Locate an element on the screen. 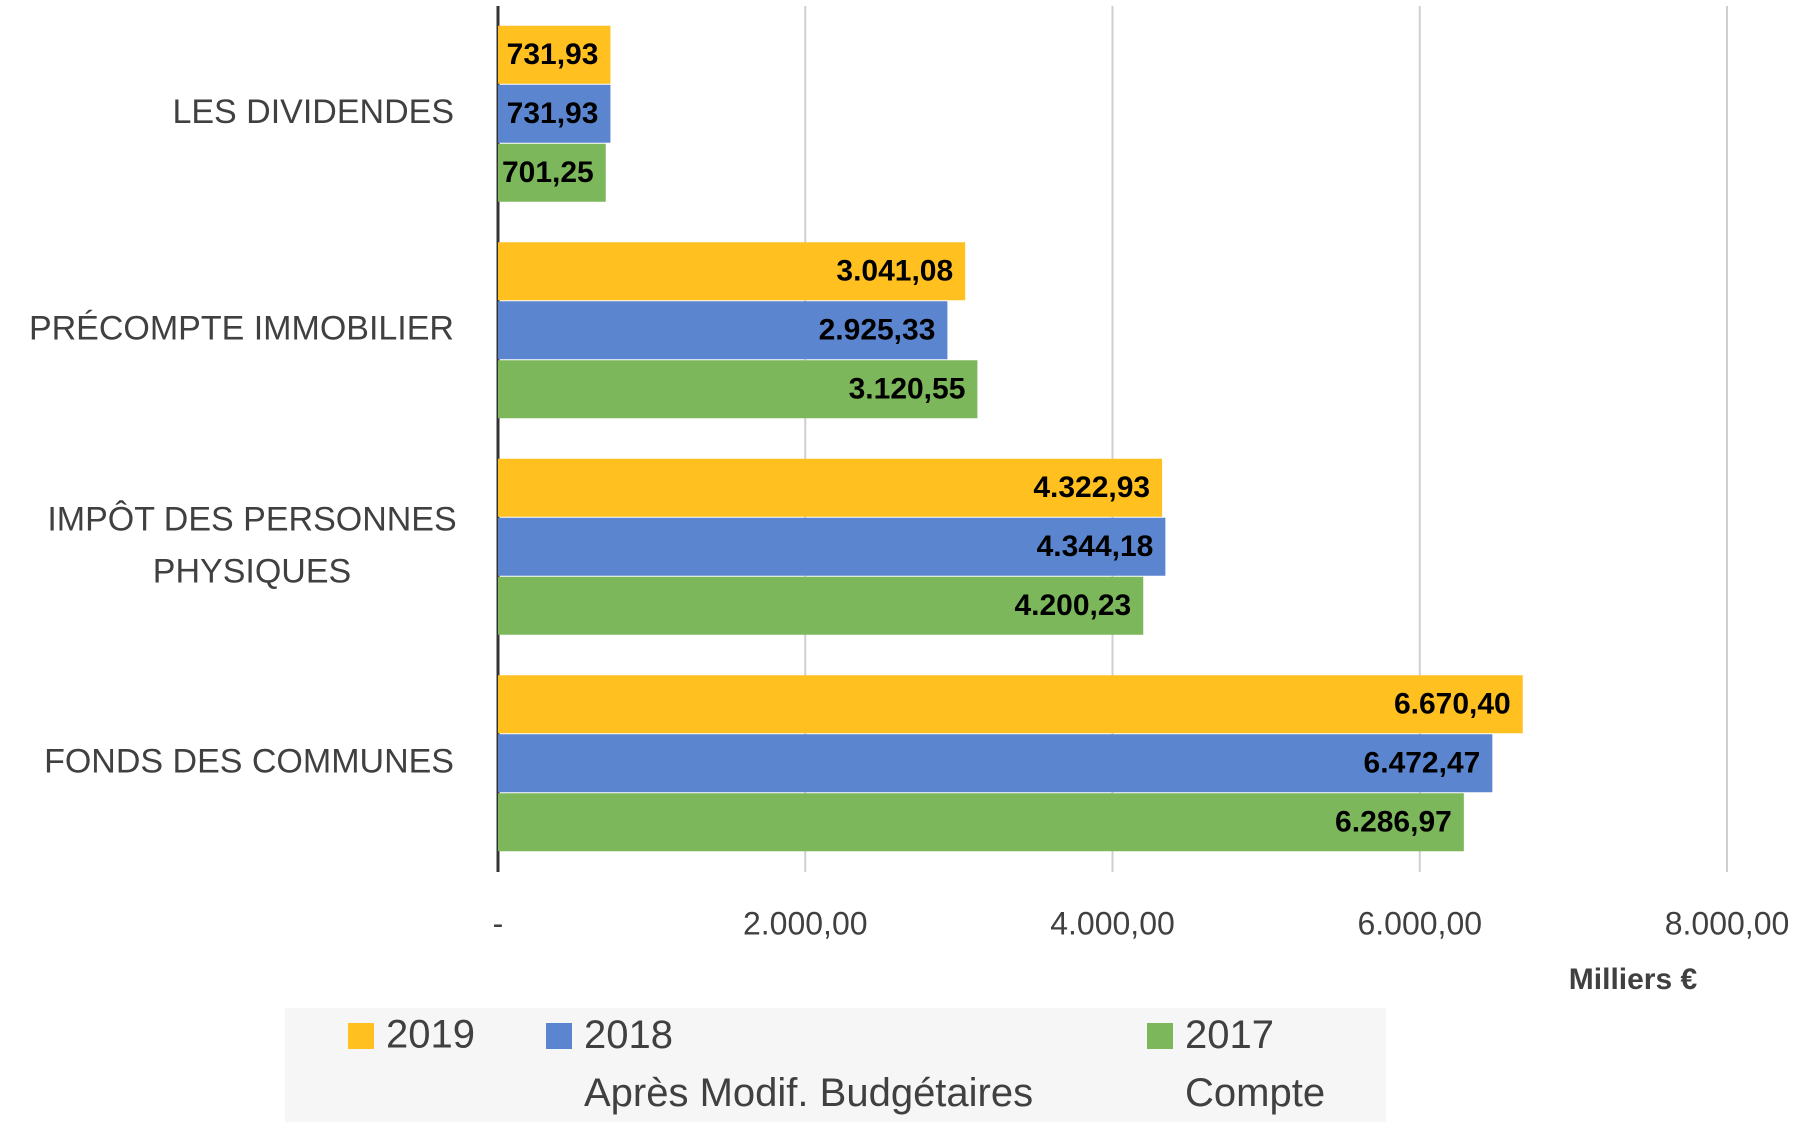 The height and width of the screenshot is (1124, 1794). data-label: 4.322,93 is located at coordinates (1091, 487).